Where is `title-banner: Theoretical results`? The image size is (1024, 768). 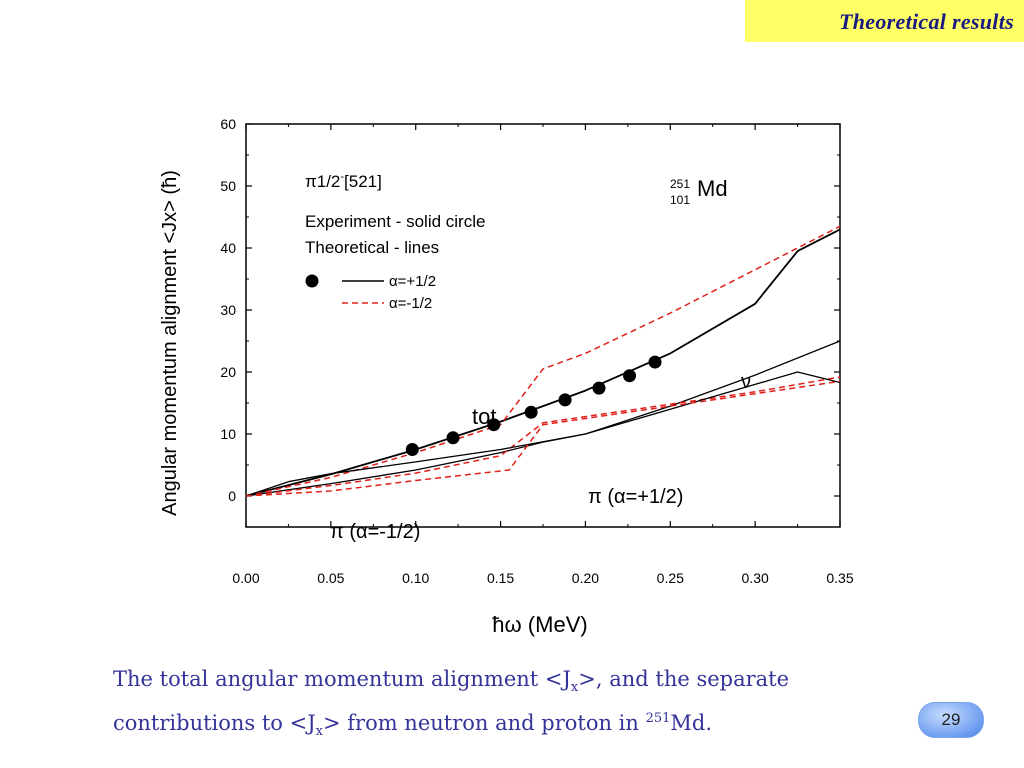 title-banner: Theoretical results is located at coordinates (884, 21).